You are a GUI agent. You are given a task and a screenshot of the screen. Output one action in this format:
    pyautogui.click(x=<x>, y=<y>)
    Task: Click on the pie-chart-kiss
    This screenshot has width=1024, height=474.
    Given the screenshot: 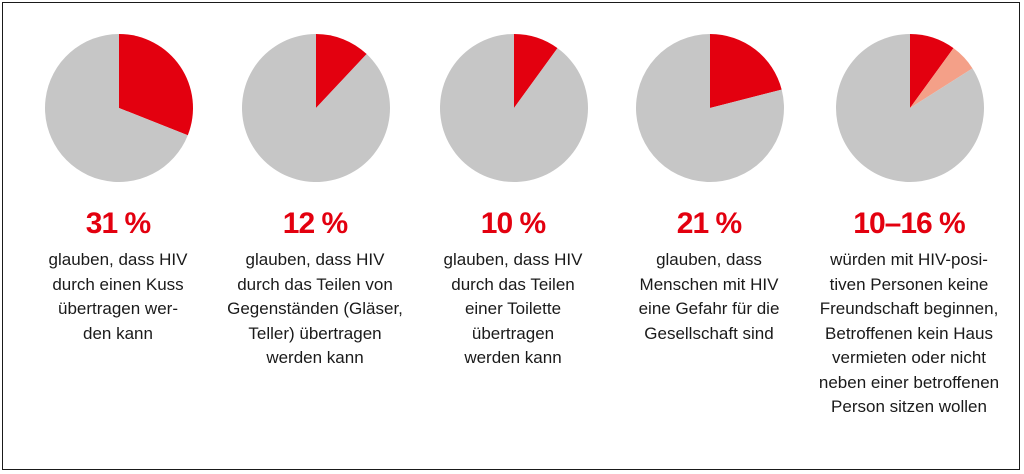 What is the action you would take?
    pyautogui.click(x=119, y=108)
    